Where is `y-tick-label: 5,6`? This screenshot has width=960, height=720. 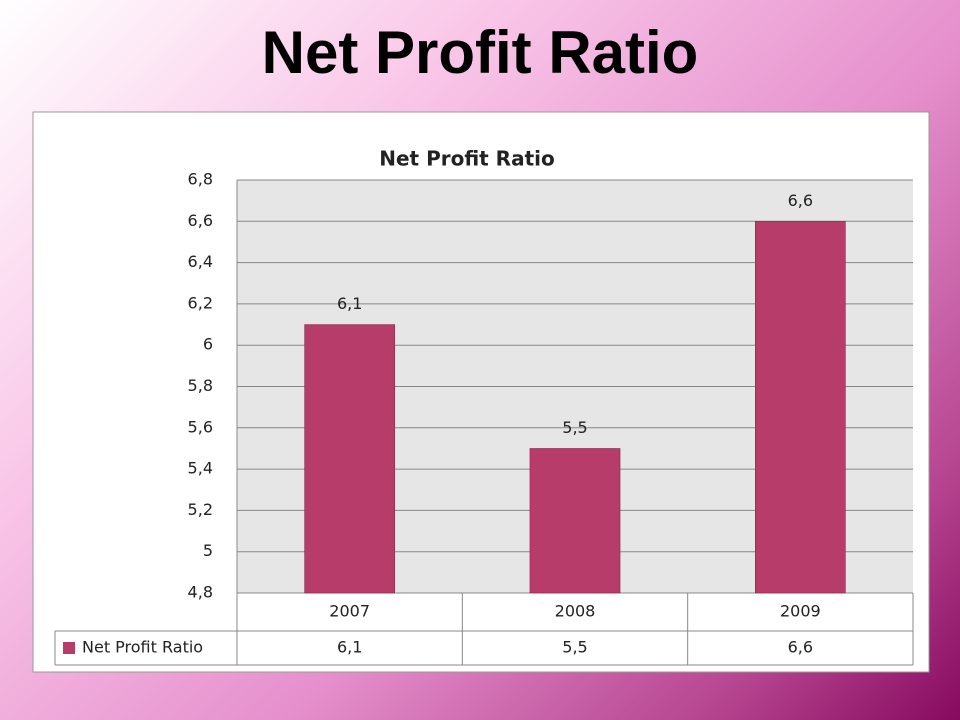 y-tick-label: 5,6 is located at coordinates (200, 426).